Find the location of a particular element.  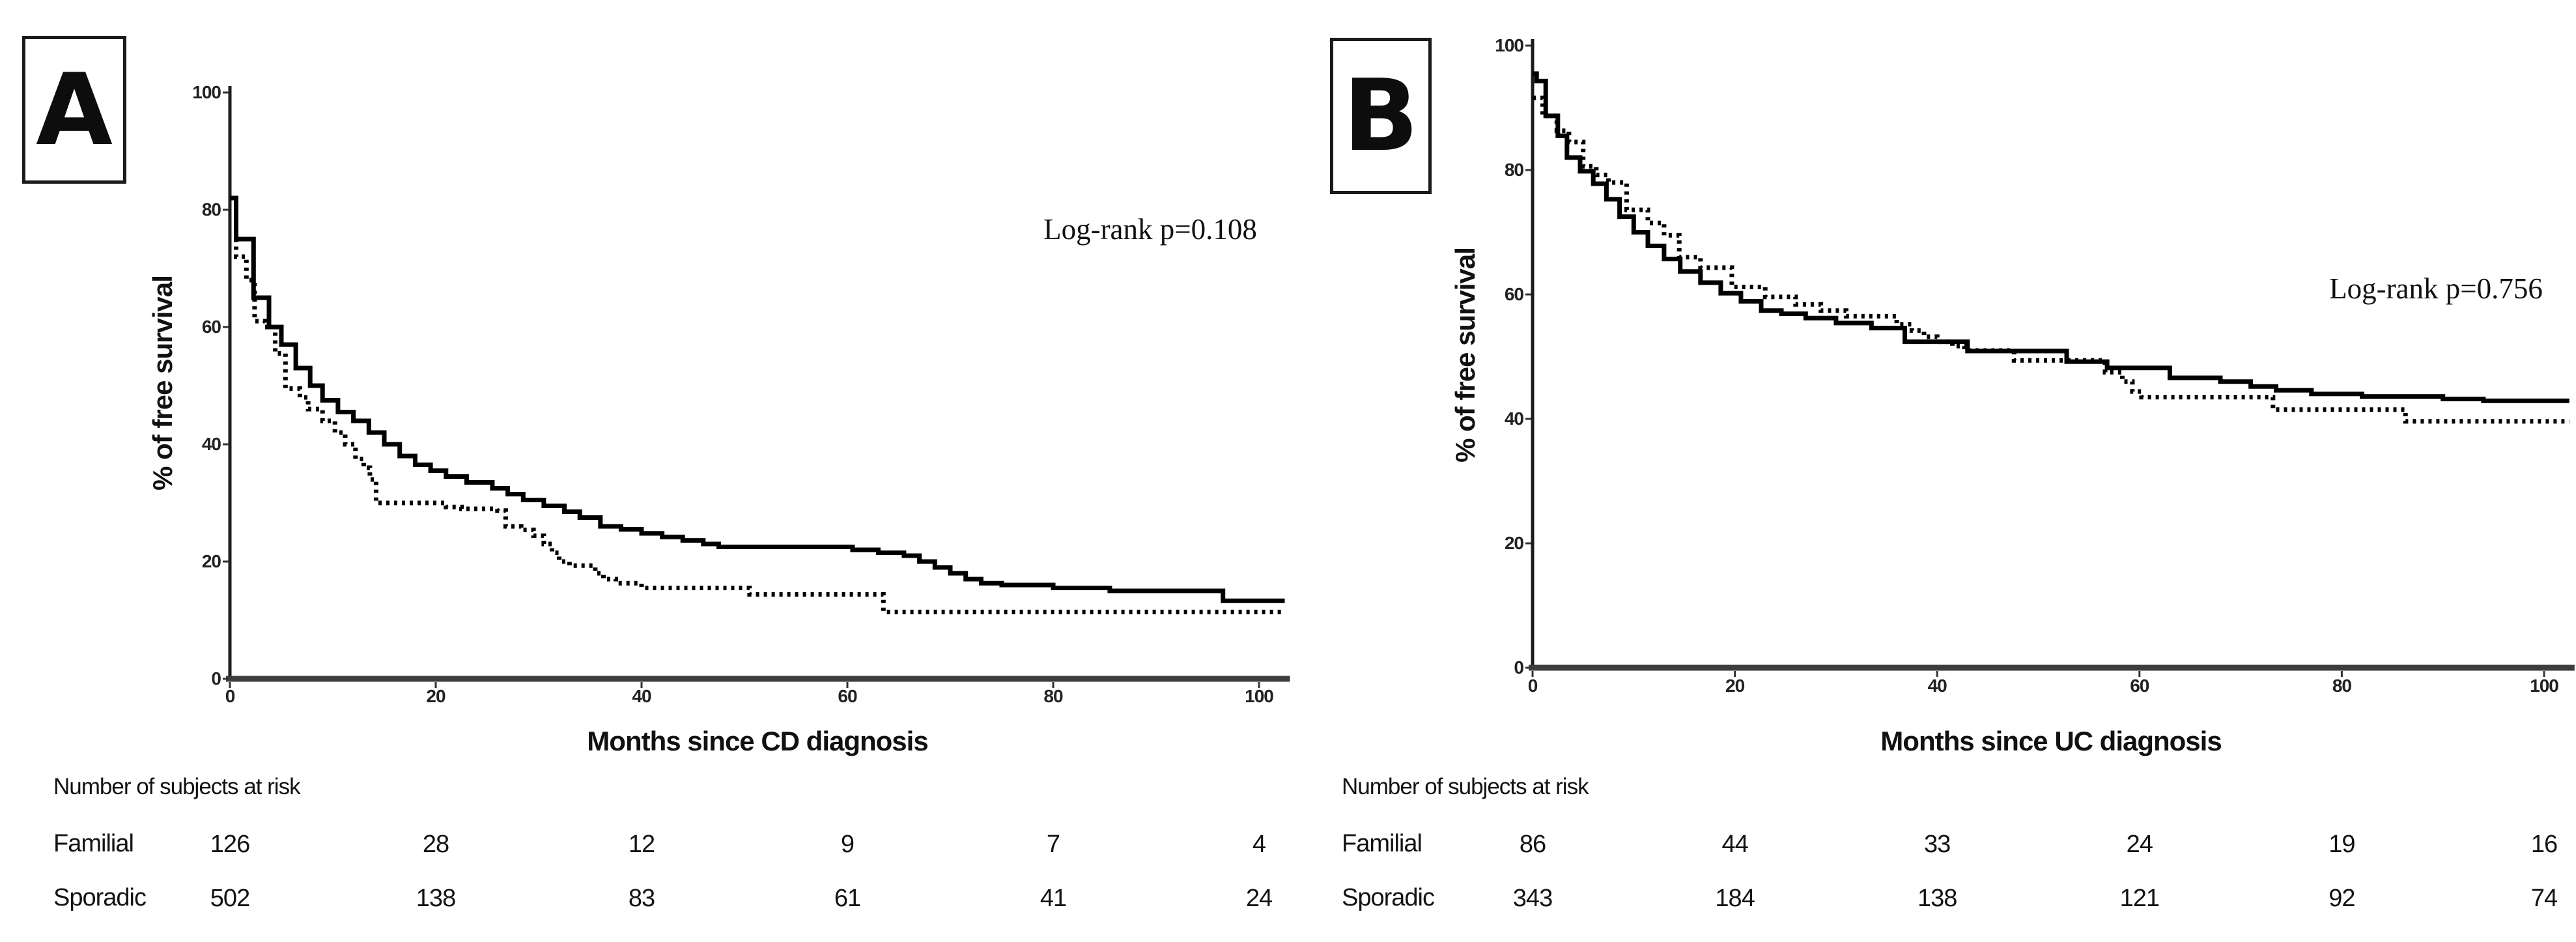

y-tick-label-A: 0 is located at coordinates (216, 679).